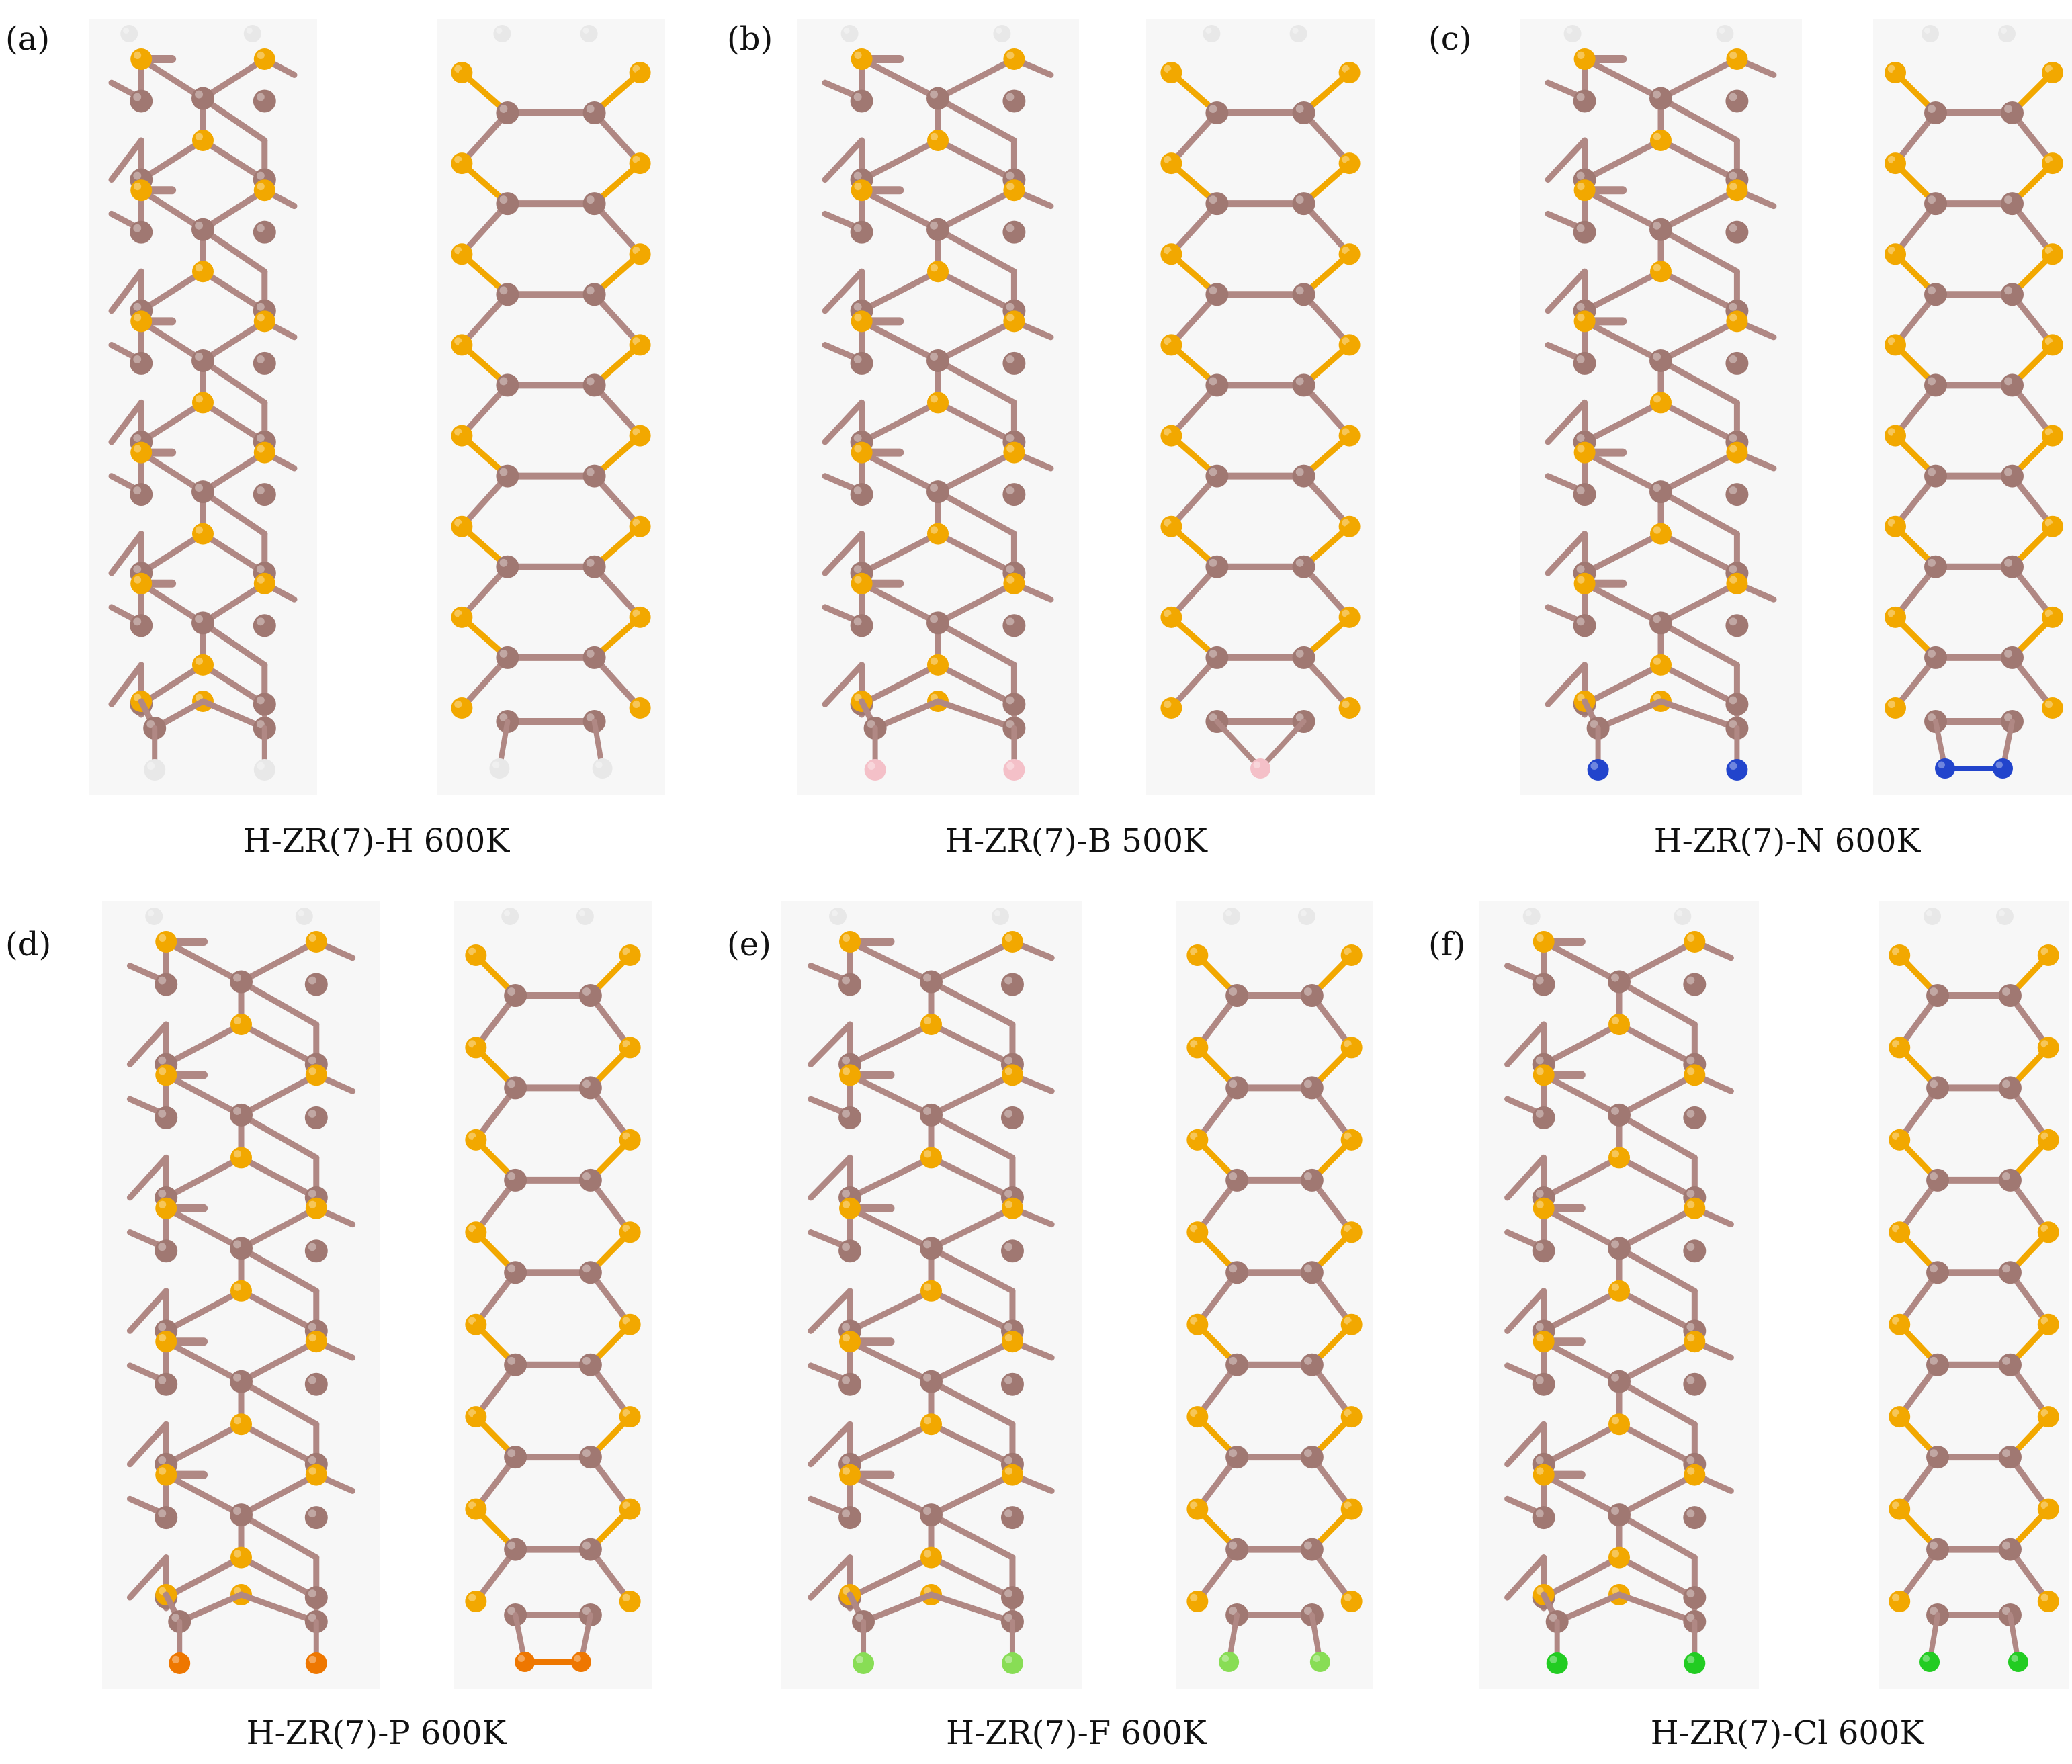 Image resolution: width=2072 pixels, height=1764 pixels. What do you see at coordinates (28, 944) in the screenshot?
I see `panel-label-d: (d)` at bounding box center [28, 944].